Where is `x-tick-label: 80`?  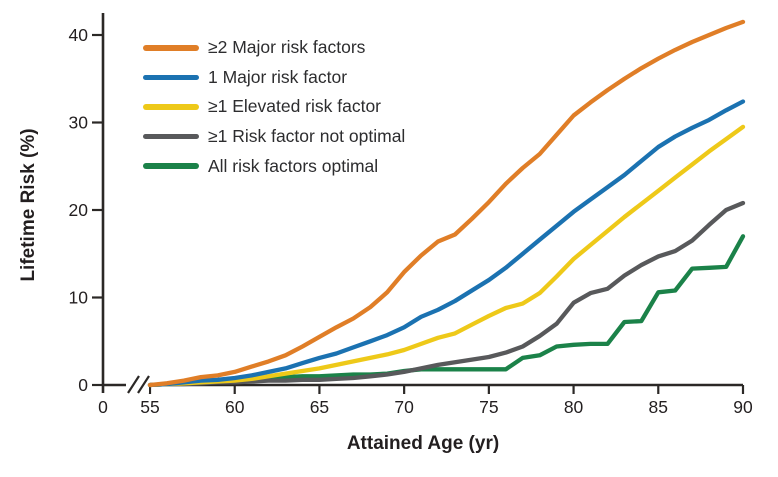
x-tick-label: 80 is located at coordinates (574, 407).